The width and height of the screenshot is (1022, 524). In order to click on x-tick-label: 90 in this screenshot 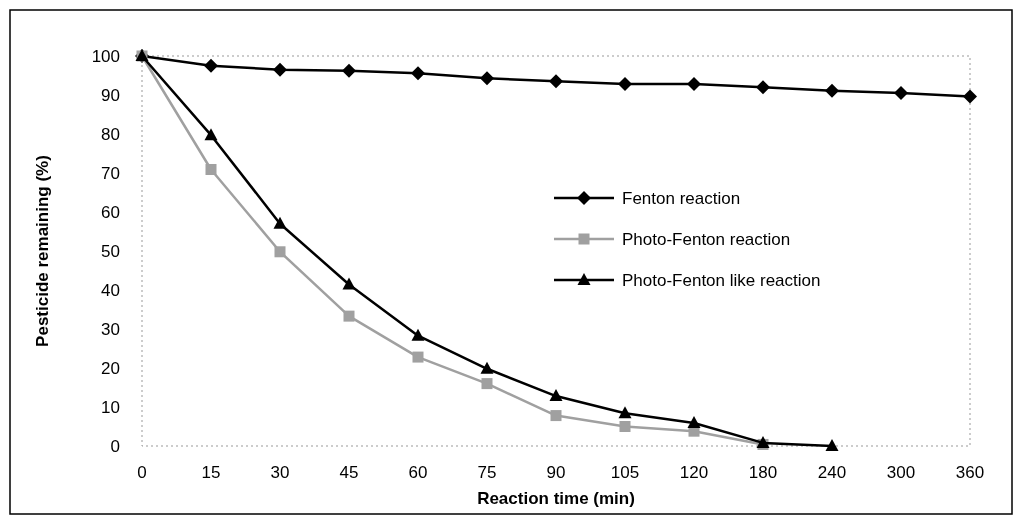, I will do `click(556, 472)`.